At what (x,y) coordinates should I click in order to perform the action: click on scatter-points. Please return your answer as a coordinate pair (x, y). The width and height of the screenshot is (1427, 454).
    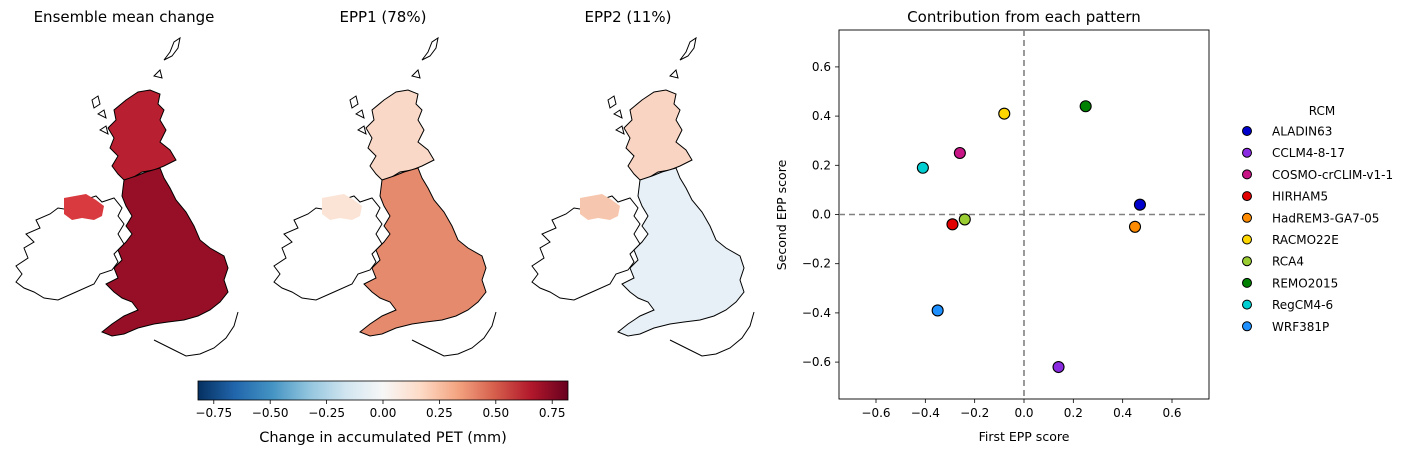
    Looking at the image, I should click on (1031, 237).